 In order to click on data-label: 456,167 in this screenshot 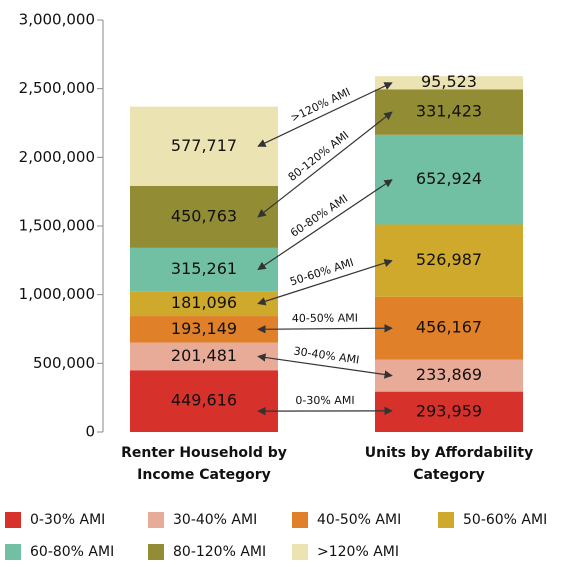, I will do `click(449, 327)`.